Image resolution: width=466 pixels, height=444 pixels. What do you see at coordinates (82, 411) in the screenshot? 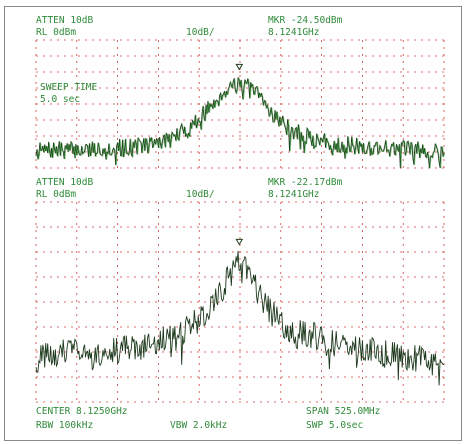
I see `footer-center-freq: CENTER 8.1250GHz` at bounding box center [82, 411].